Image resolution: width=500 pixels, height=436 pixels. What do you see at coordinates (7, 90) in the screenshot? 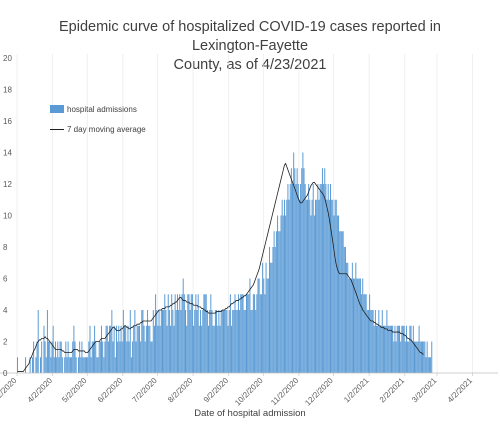
I see `y-tick-label: 18` at bounding box center [7, 90].